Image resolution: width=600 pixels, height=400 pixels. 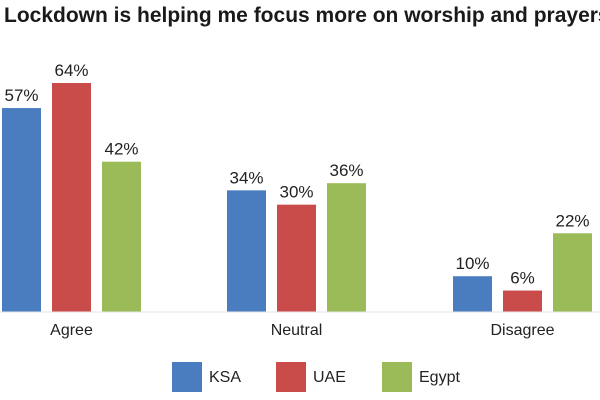 I want to click on legend-swatch-egypt, so click(x=397, y=377).